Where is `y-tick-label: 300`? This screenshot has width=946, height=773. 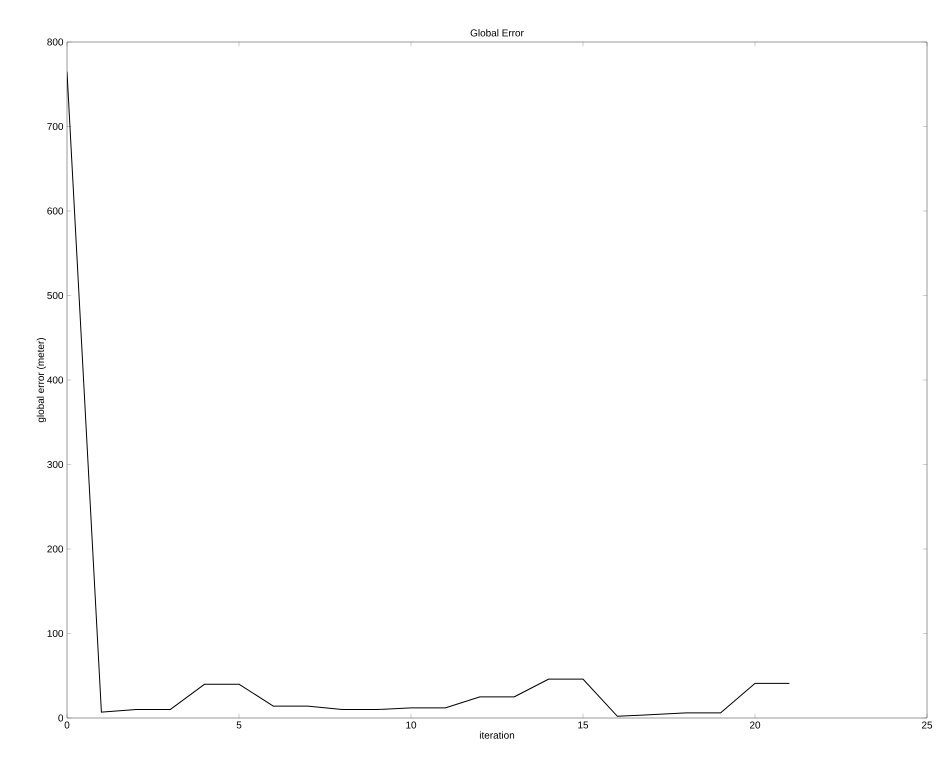
y-tick-label: 300 is located at coordinates (55, 464).